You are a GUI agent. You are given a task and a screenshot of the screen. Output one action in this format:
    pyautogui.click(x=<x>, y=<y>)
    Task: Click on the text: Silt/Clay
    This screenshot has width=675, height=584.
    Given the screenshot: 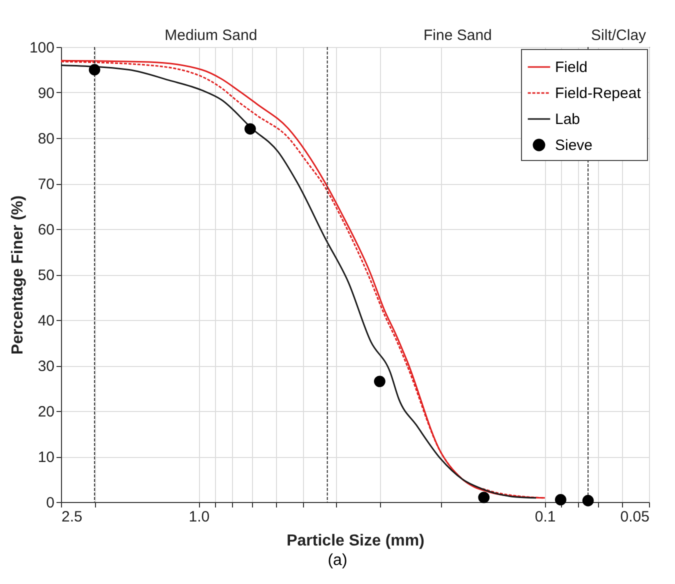 What is the action you would take?
    pyautogui.click(x=619, y=35)
    